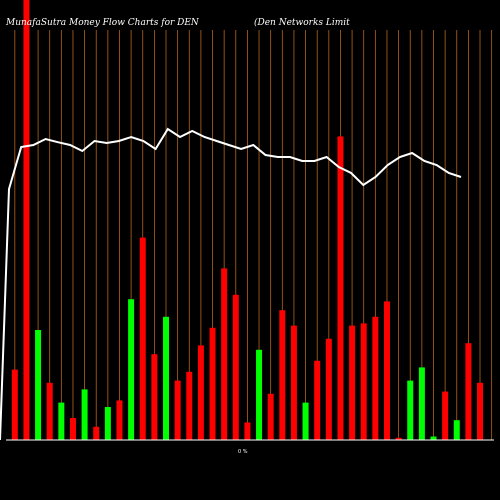 Image resolution: width=500 pixels, height=500 pixels. What do you see at coordinates (302, 22) in the screenshot?
I see `chart-title-right: (Den Networks Limit` at bounding box center [302, 22].